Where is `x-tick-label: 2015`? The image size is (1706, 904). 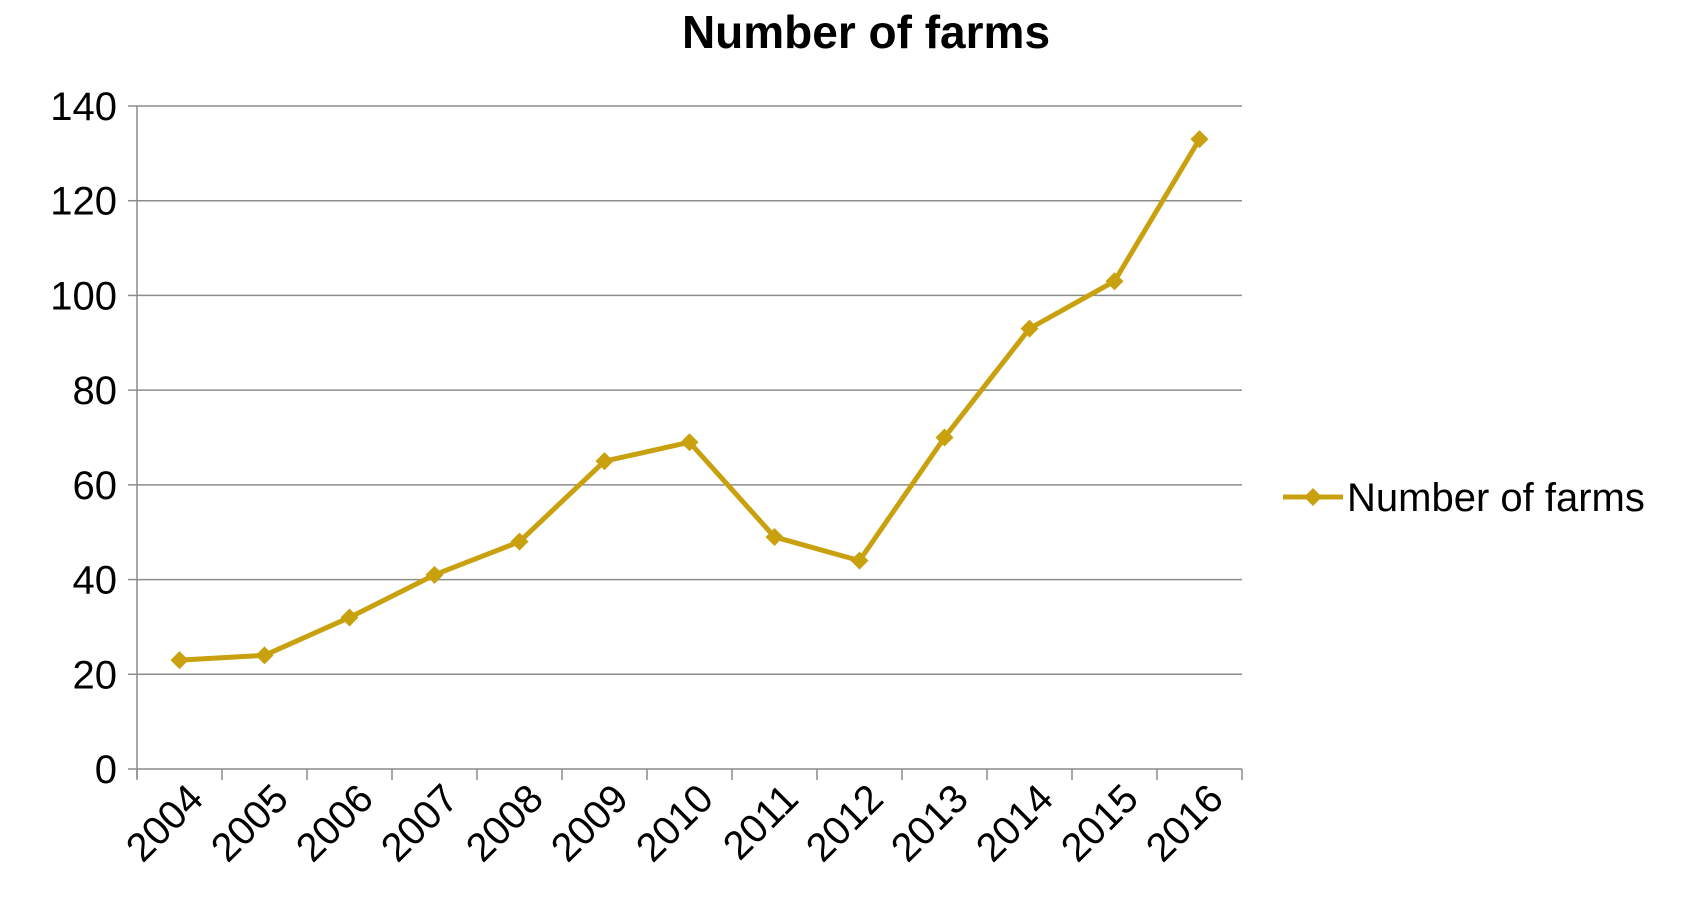
x-tick-label: 2015 is located at coordinates (1100, 823).